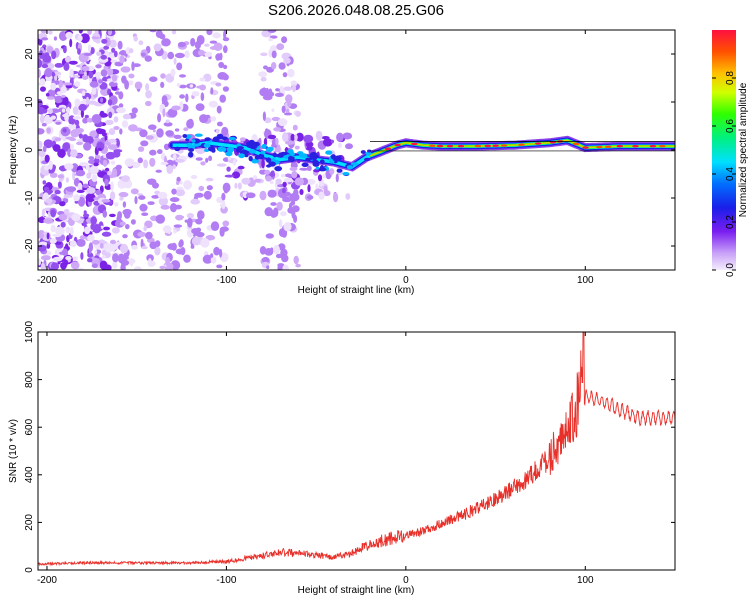 The height and width of the screenshot is (600, 750). What do you see at coordinates (47, 280) in the screenshot?
I see `x-tick-label: -200` at bounding box center [47, 280].